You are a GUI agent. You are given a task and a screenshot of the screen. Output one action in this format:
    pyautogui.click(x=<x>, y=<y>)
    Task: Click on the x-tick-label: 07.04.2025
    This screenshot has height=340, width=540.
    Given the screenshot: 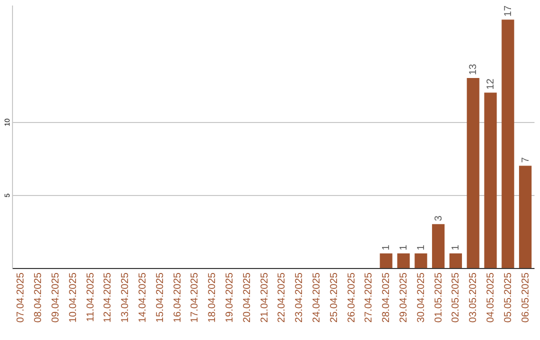 What is the action you would take?
    pyautogui.click(x=21, y=297)
    